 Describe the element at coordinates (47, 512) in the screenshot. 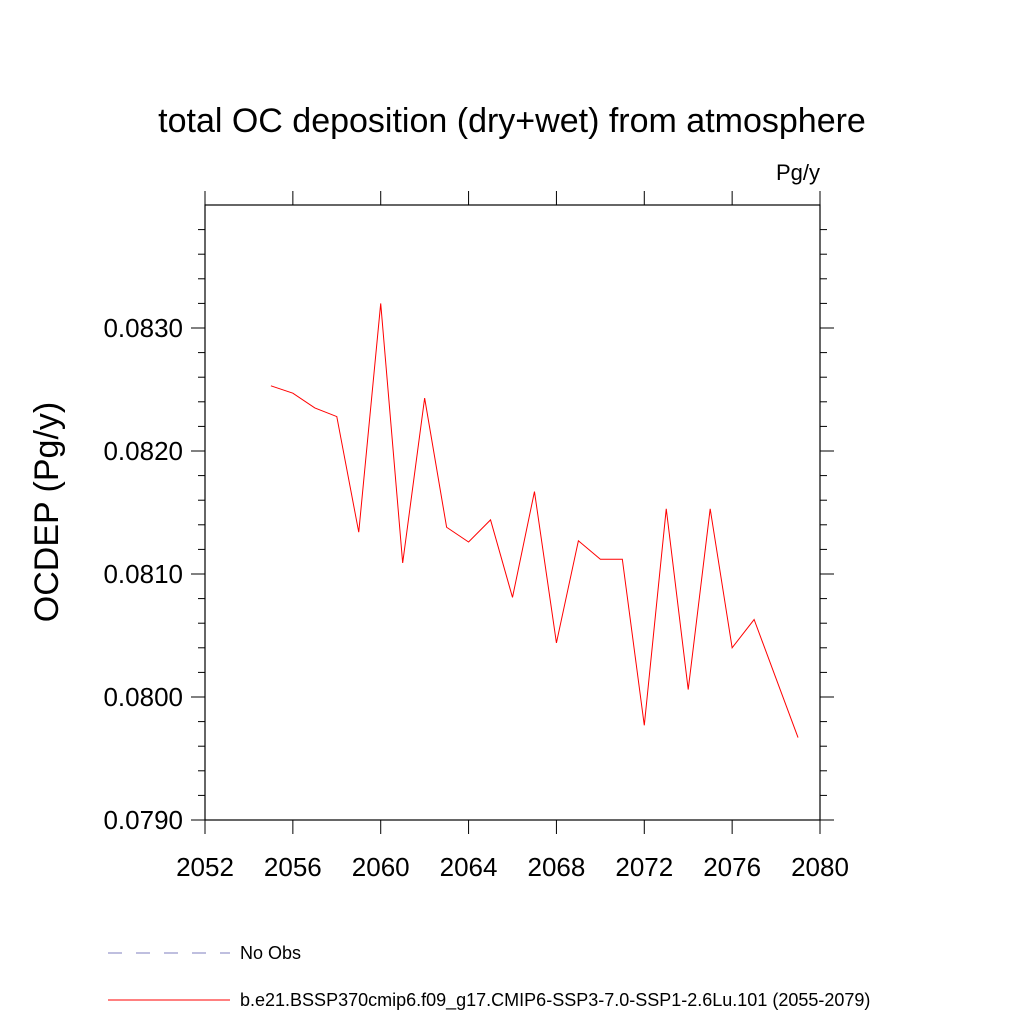

I see `y-axis-label: OCDEP (Pg/y)` at that location.